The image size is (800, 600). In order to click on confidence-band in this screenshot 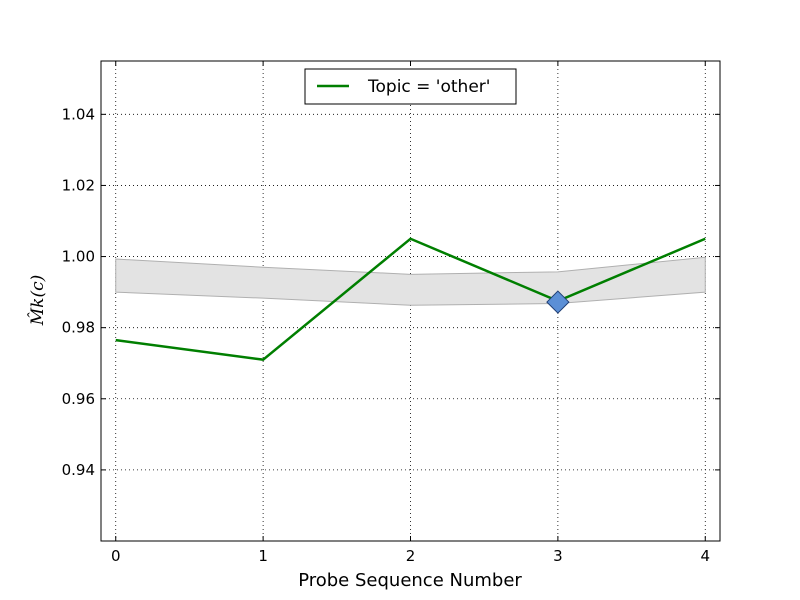, I will do `click(410, 281)`.